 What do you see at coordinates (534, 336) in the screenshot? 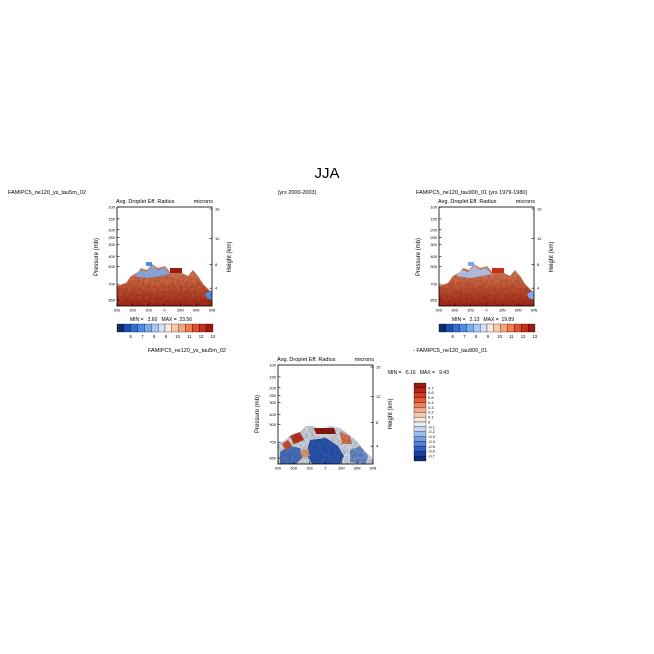
I see `panel-2-colorbar-label: 13` at bounding box center [534, 336].